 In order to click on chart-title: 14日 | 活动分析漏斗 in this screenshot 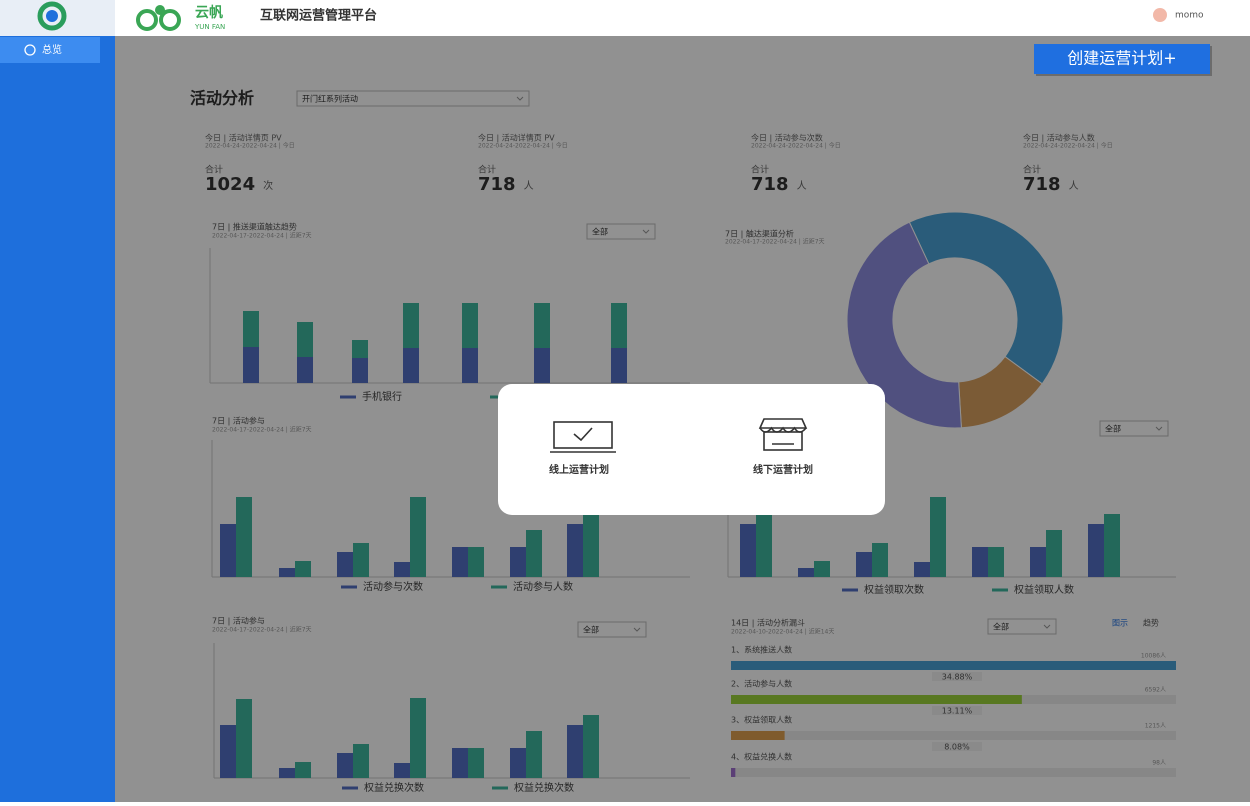, I will do `click(768, 623)`.